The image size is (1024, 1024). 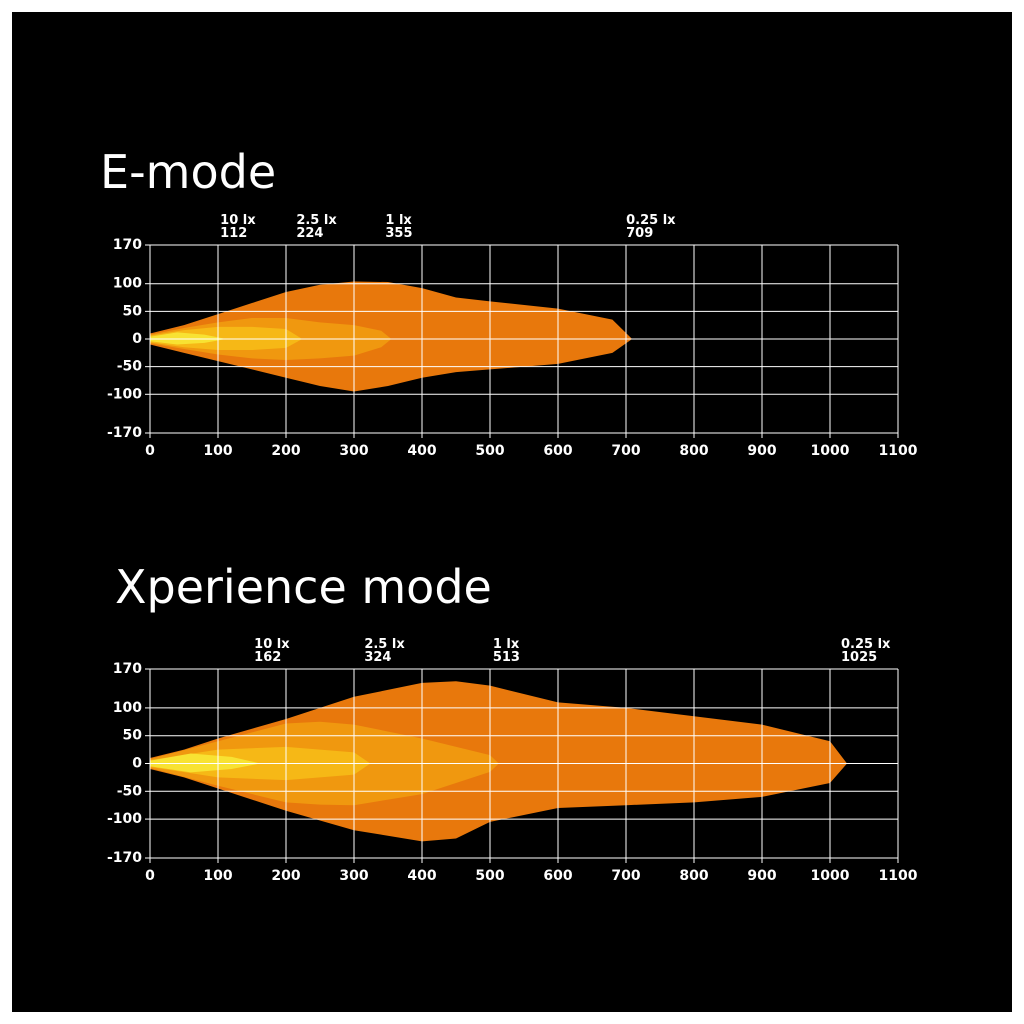 I want to click on reach-value: 1025, so click(x=859, y=657).